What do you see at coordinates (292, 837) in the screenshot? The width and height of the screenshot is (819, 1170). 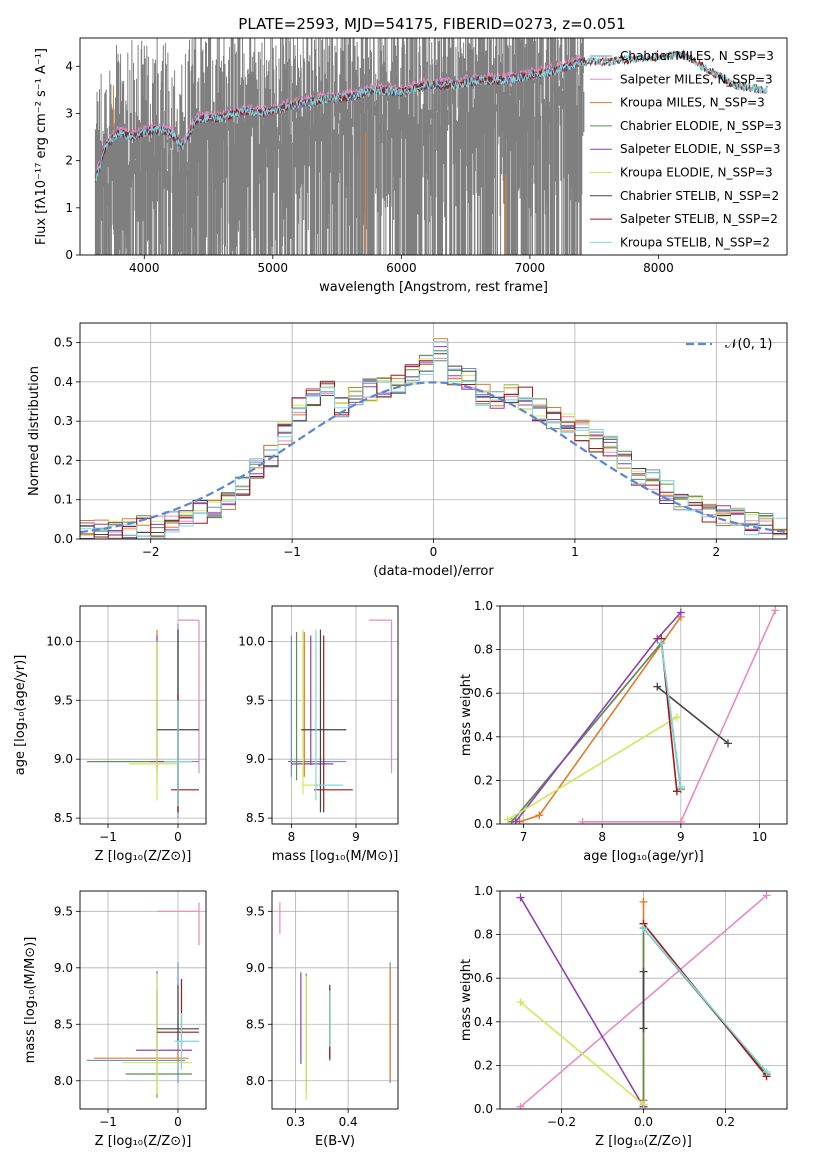 I see `x-tick-label: 8` at bounding box center [292, 837].